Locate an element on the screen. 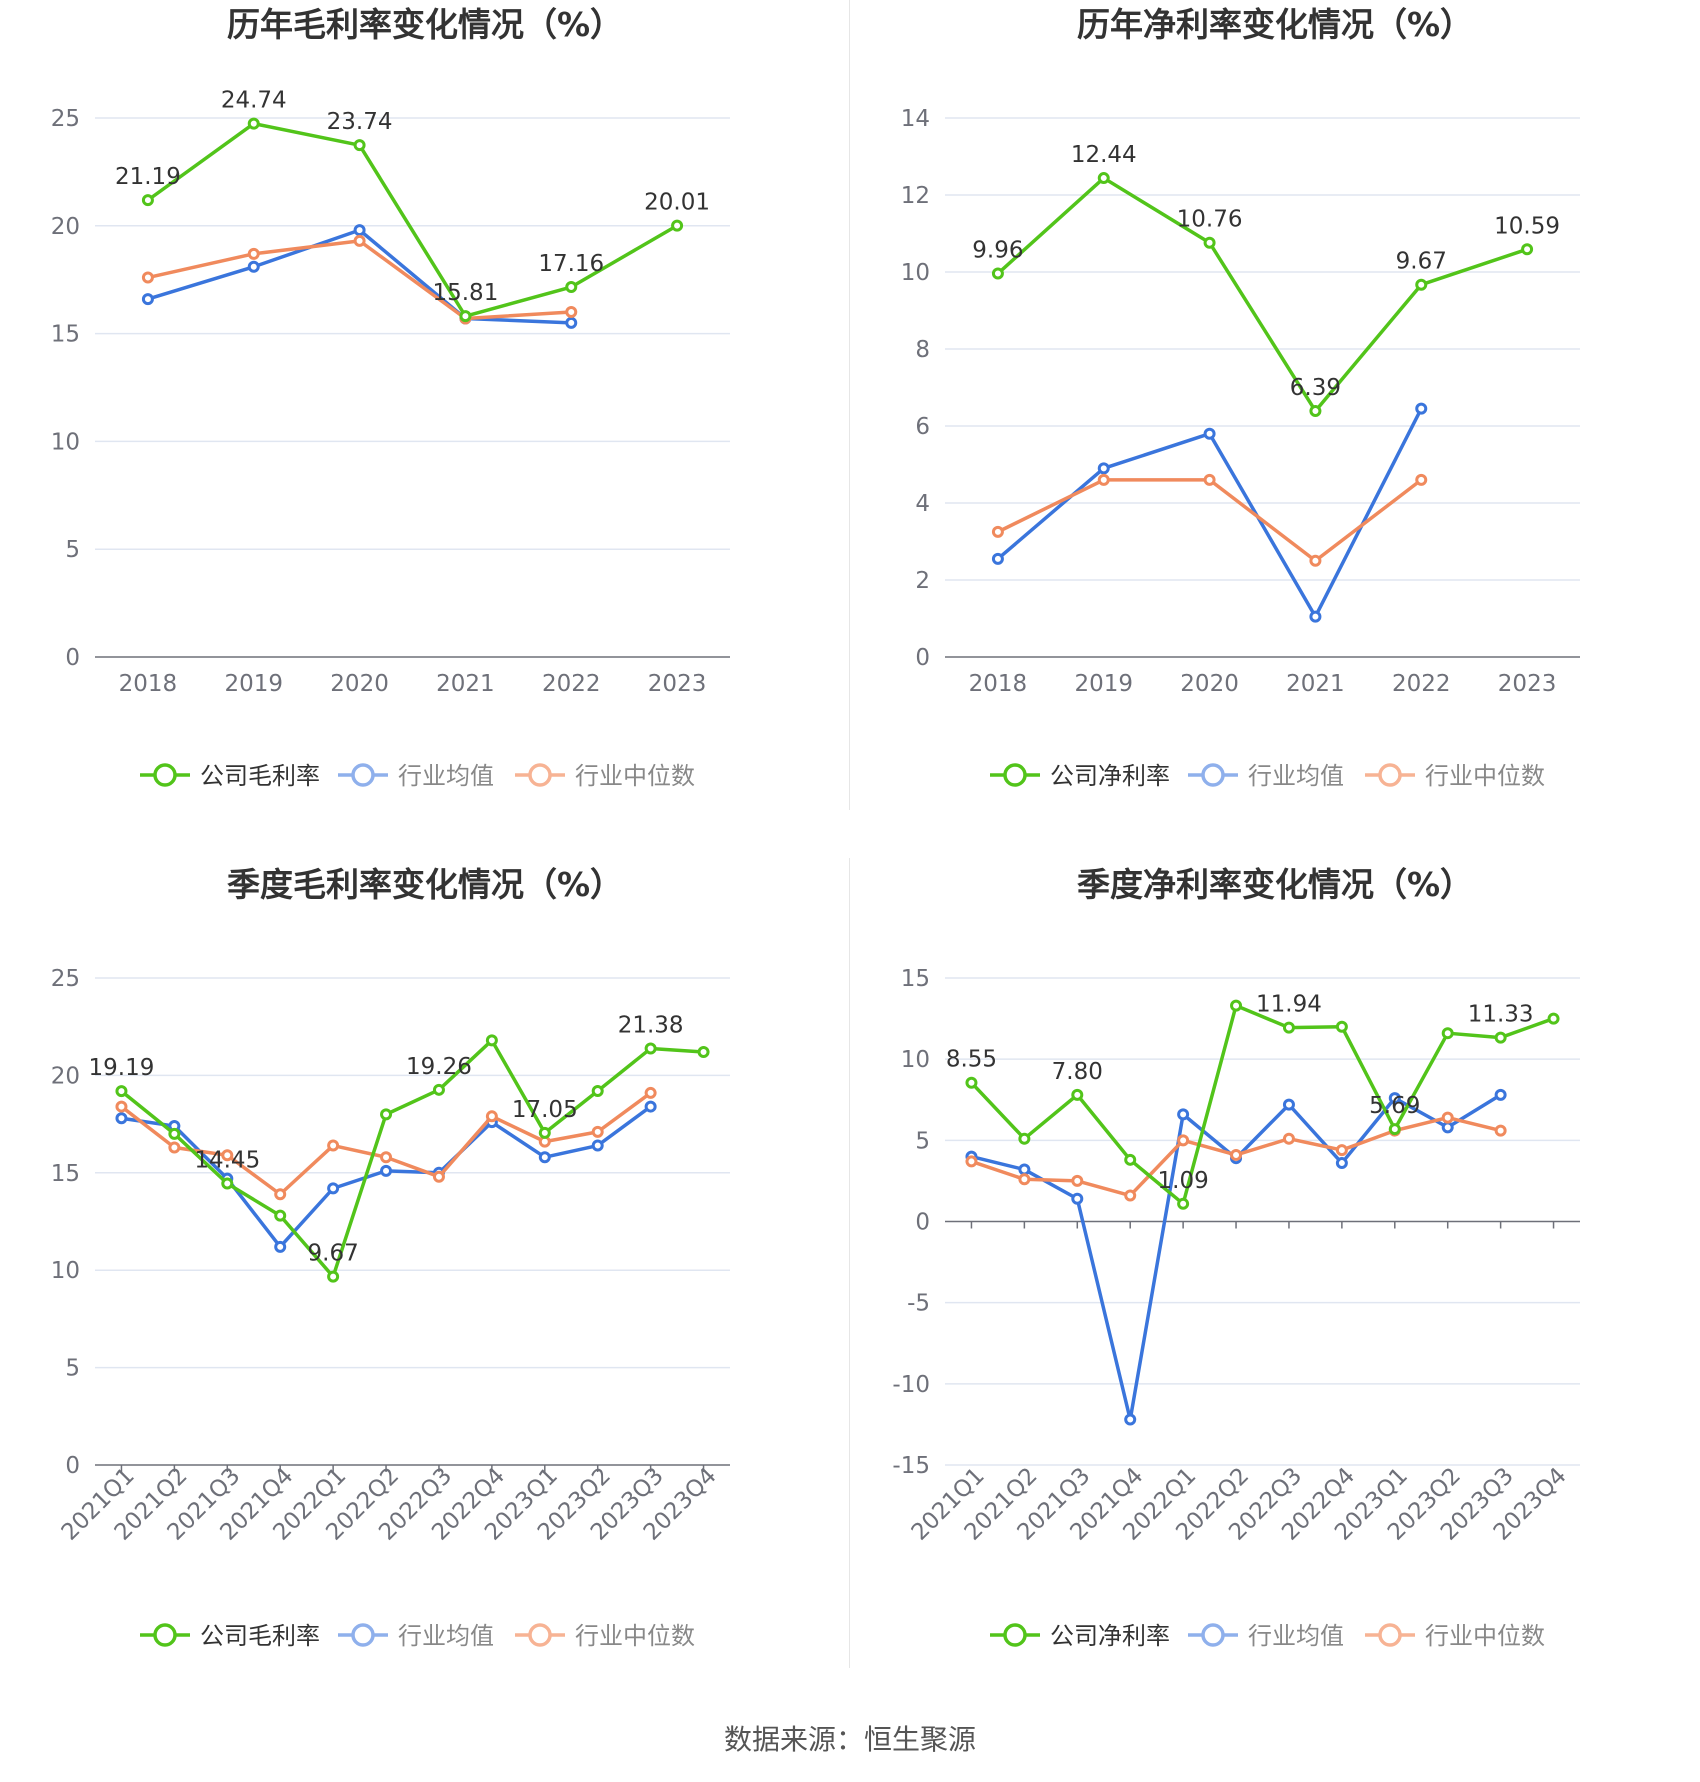 The width and height of the screenshot is (1700, 1782). data-label: 19.19 is located at coordinates (122, 1068).